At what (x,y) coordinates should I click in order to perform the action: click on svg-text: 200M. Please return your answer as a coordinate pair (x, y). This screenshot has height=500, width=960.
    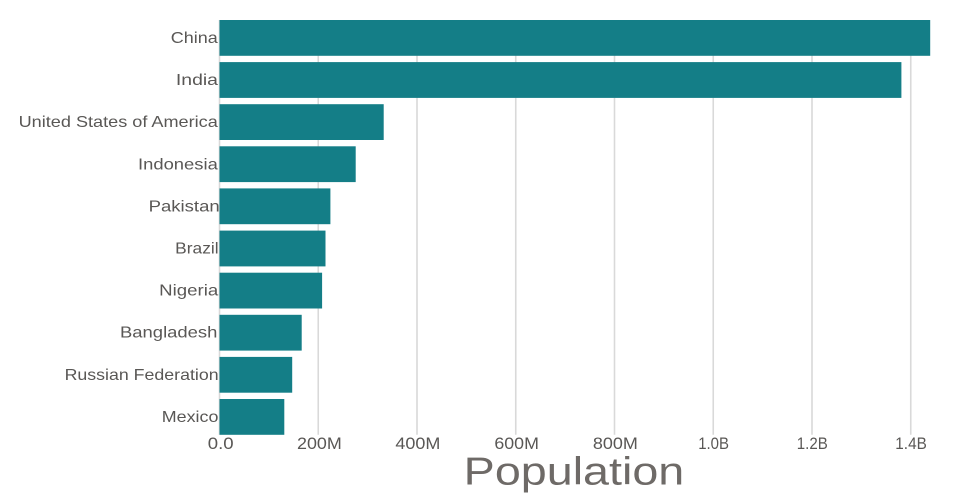
    Looking at the image, I should click on (319, 444).